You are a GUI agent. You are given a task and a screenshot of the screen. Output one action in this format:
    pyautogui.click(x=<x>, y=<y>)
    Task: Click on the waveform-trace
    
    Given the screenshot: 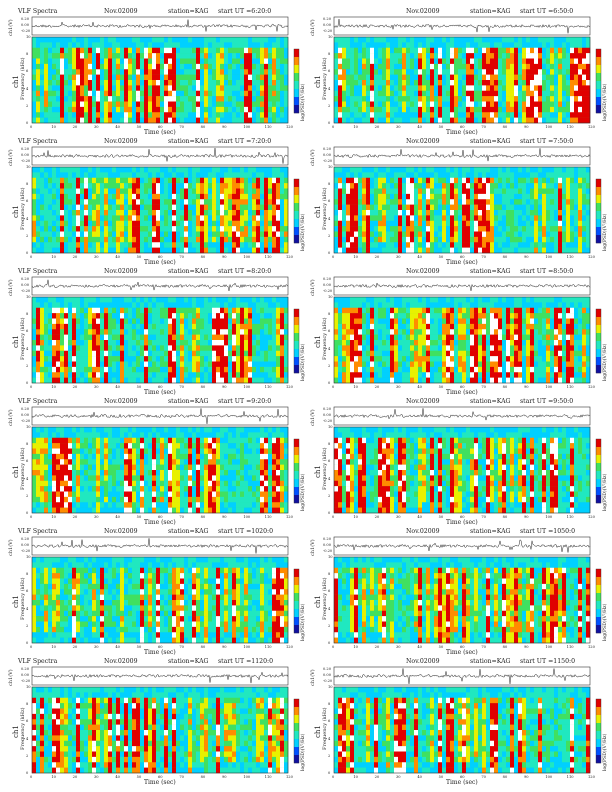 What is the action you would take?
    pyautogui.click(x=462, y=26)
    